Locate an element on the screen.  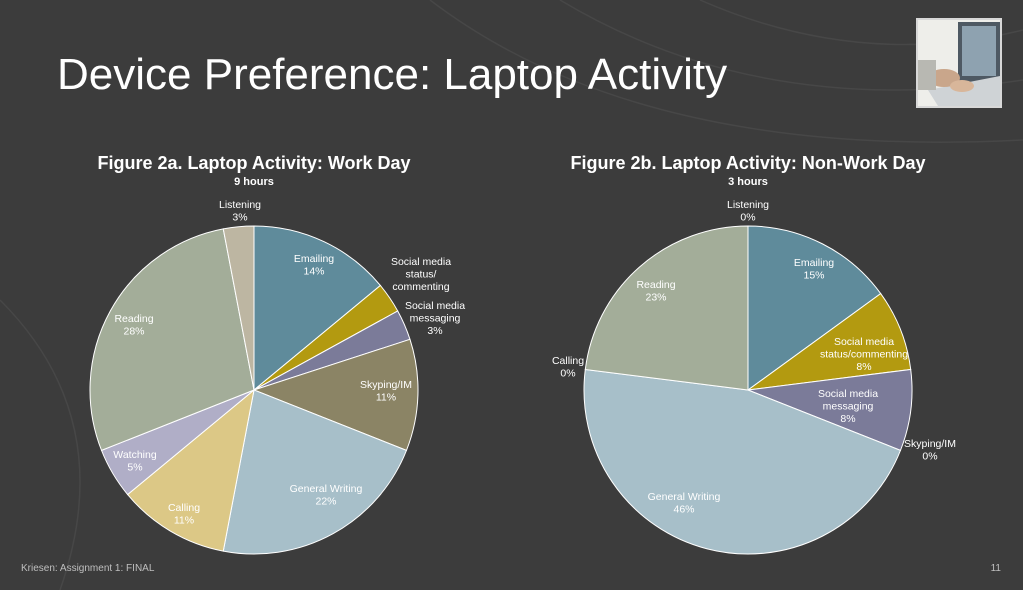
slice-label: Reading 28% is located at coordinates (133, 325).